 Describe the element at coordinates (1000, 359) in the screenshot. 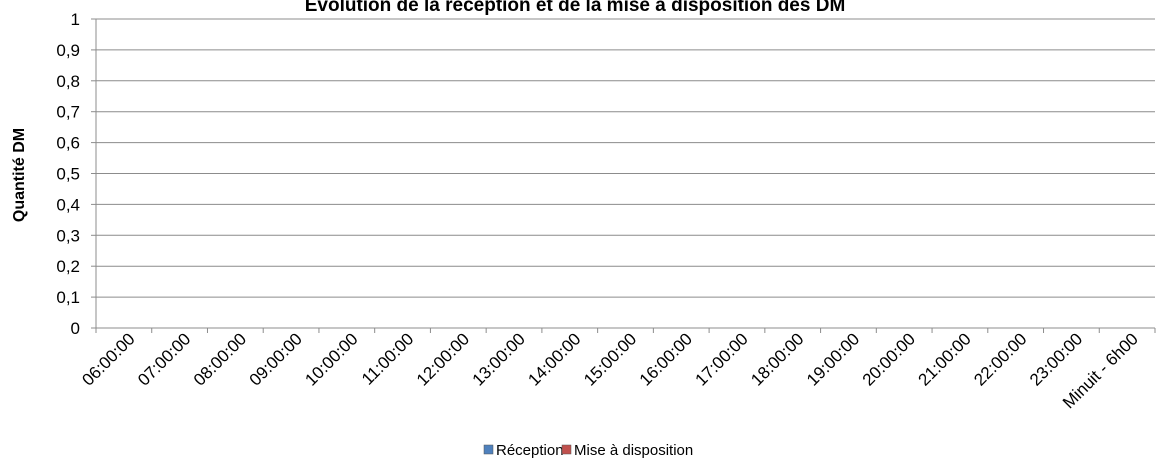

I see `x-tick-label: 22:00:00` at that location.